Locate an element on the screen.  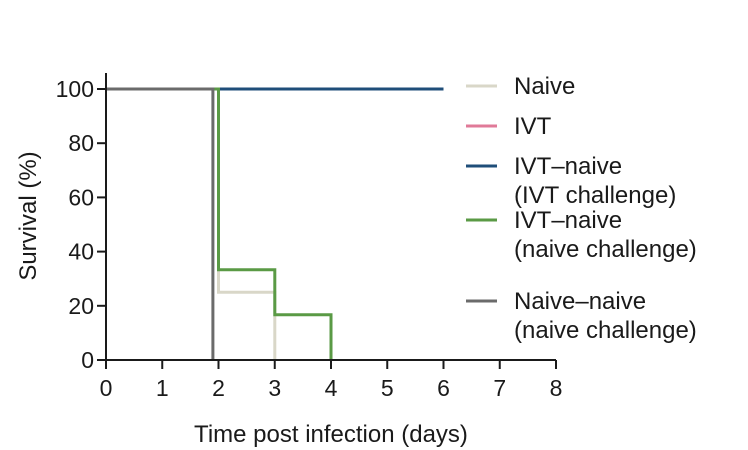
x-tick-label-4: 4 is located at coordinates (331, 388).